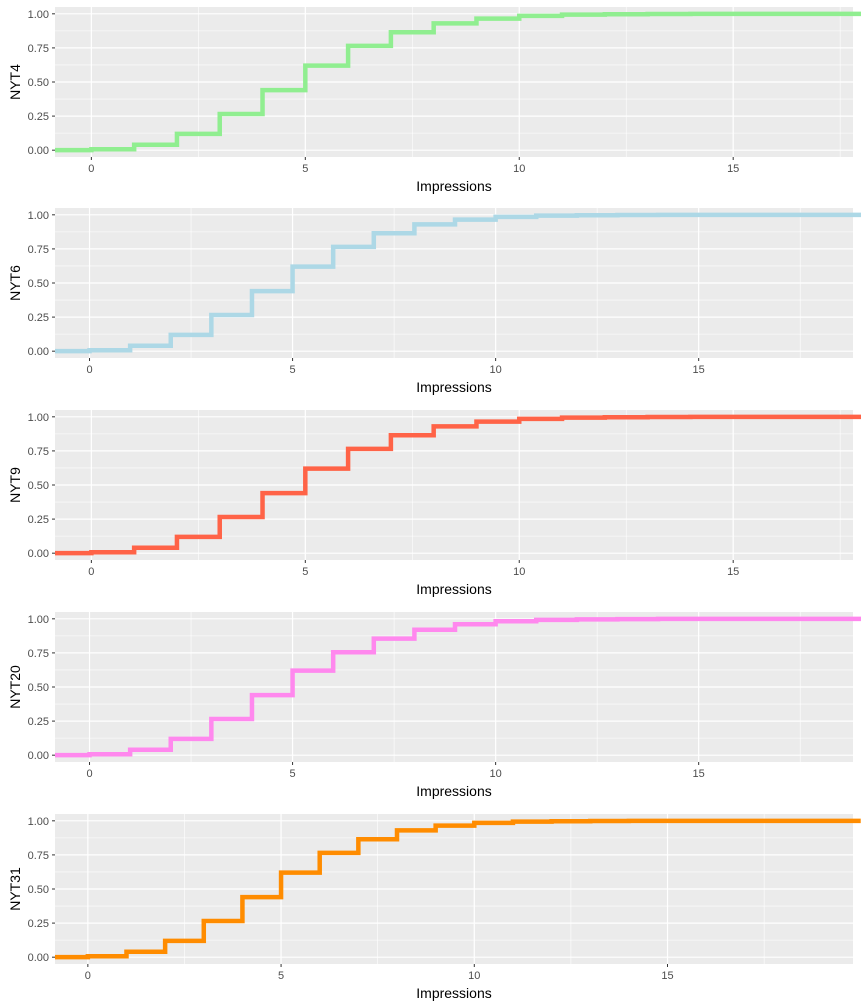 Image resolution: width=861 pixels, height=1008 pixels. Describe the element at coordinates (15, 82) in the screenshot. I see `y-axis-title: NYT4` at that location.